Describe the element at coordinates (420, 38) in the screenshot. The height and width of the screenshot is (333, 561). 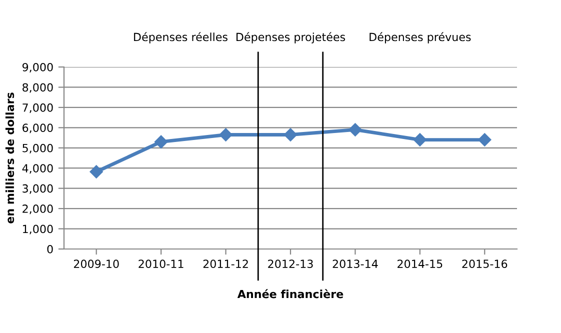
I see `text: Dépenses prévues` at that location.